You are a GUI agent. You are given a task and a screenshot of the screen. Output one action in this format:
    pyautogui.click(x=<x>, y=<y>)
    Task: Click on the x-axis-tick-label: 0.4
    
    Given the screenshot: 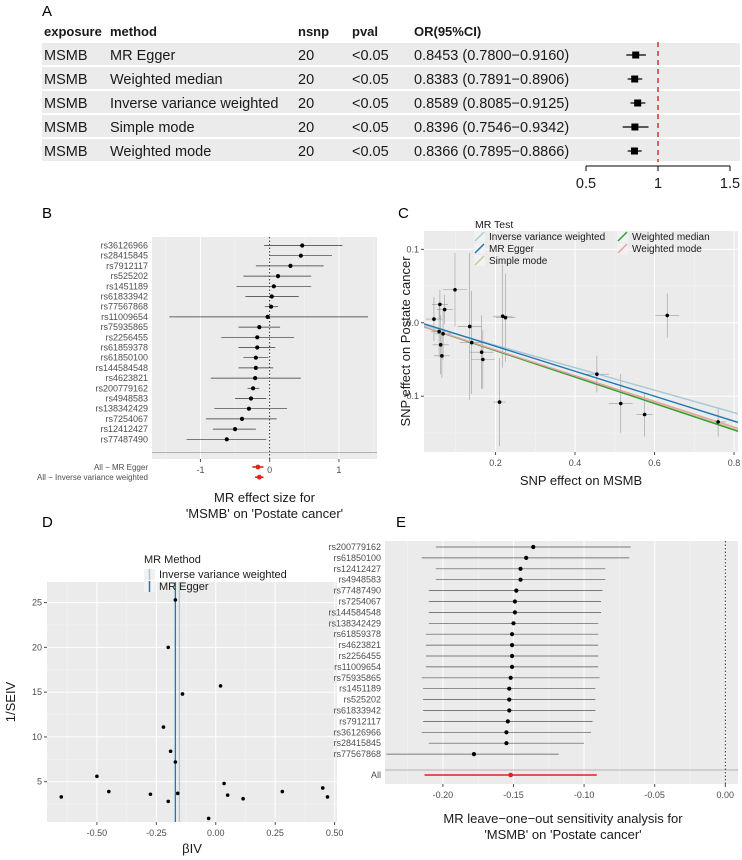 What is the action you would take?
    pyautogui.click(x=575, y=463)
    